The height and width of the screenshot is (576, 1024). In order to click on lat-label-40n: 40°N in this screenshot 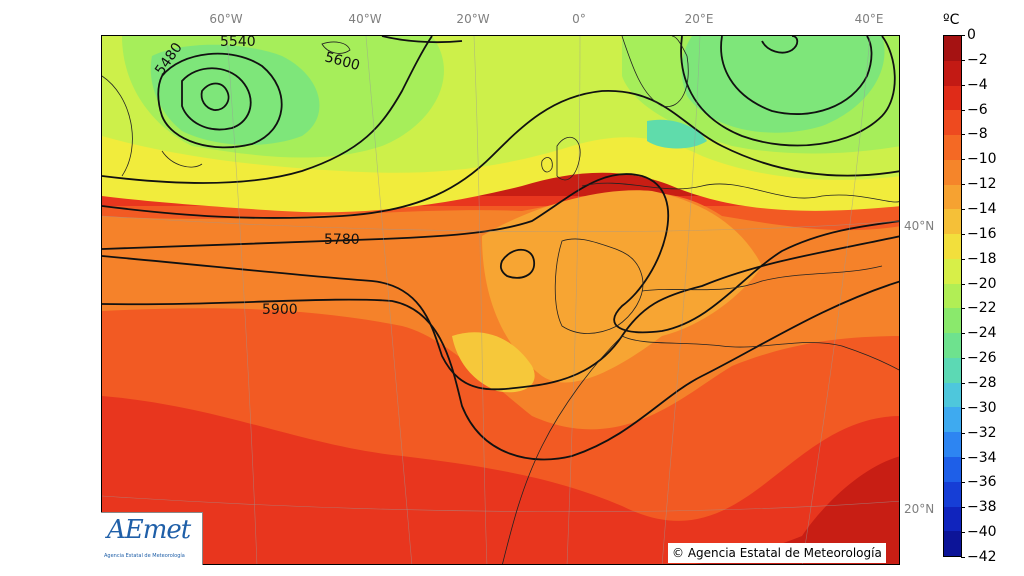, I will do `click(919, 226)`.